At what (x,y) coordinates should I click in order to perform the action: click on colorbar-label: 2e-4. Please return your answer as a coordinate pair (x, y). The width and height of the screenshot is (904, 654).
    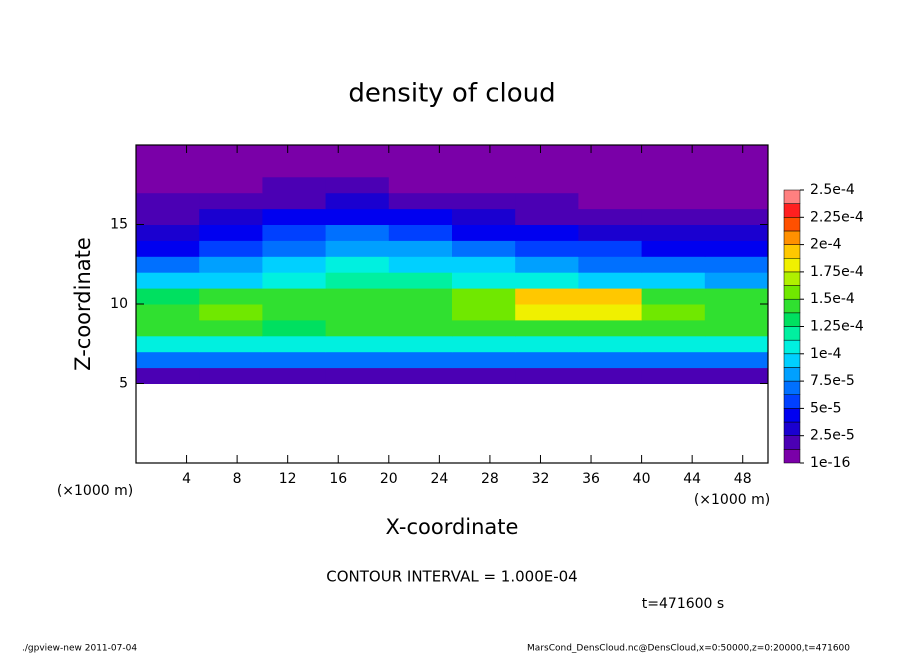
    Looking at the image, I should click on (826, 245).